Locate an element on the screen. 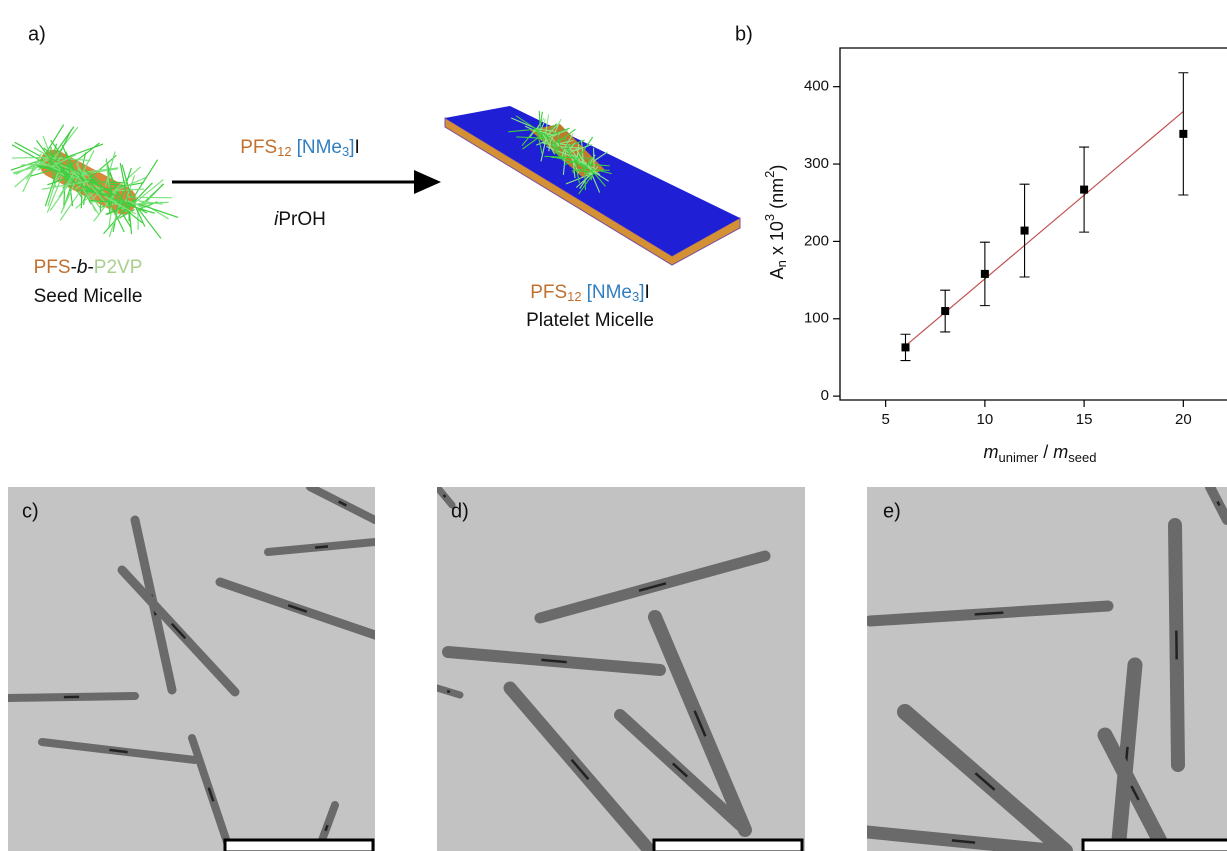  seed-micelle-drawing is located at coordinates (94, 181).